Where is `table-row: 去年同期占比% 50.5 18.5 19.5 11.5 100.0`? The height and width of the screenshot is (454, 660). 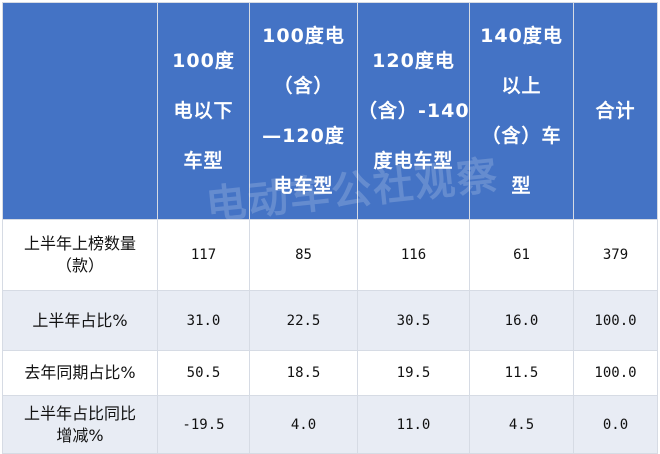 table-row: 去年同期占比% 50.5 18.5 19.5 11.5 100.0 is located at coordinates (330, 373).